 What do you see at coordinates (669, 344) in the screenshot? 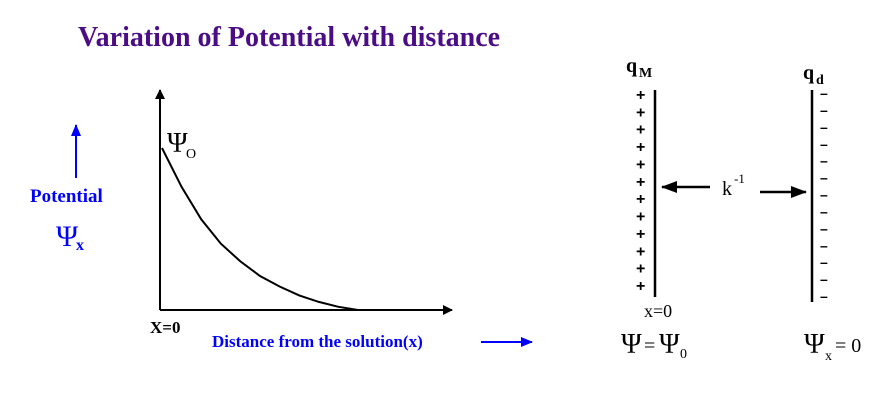
I see `left-eq-psi-2: Ψ` at bounding box center [669, 344].